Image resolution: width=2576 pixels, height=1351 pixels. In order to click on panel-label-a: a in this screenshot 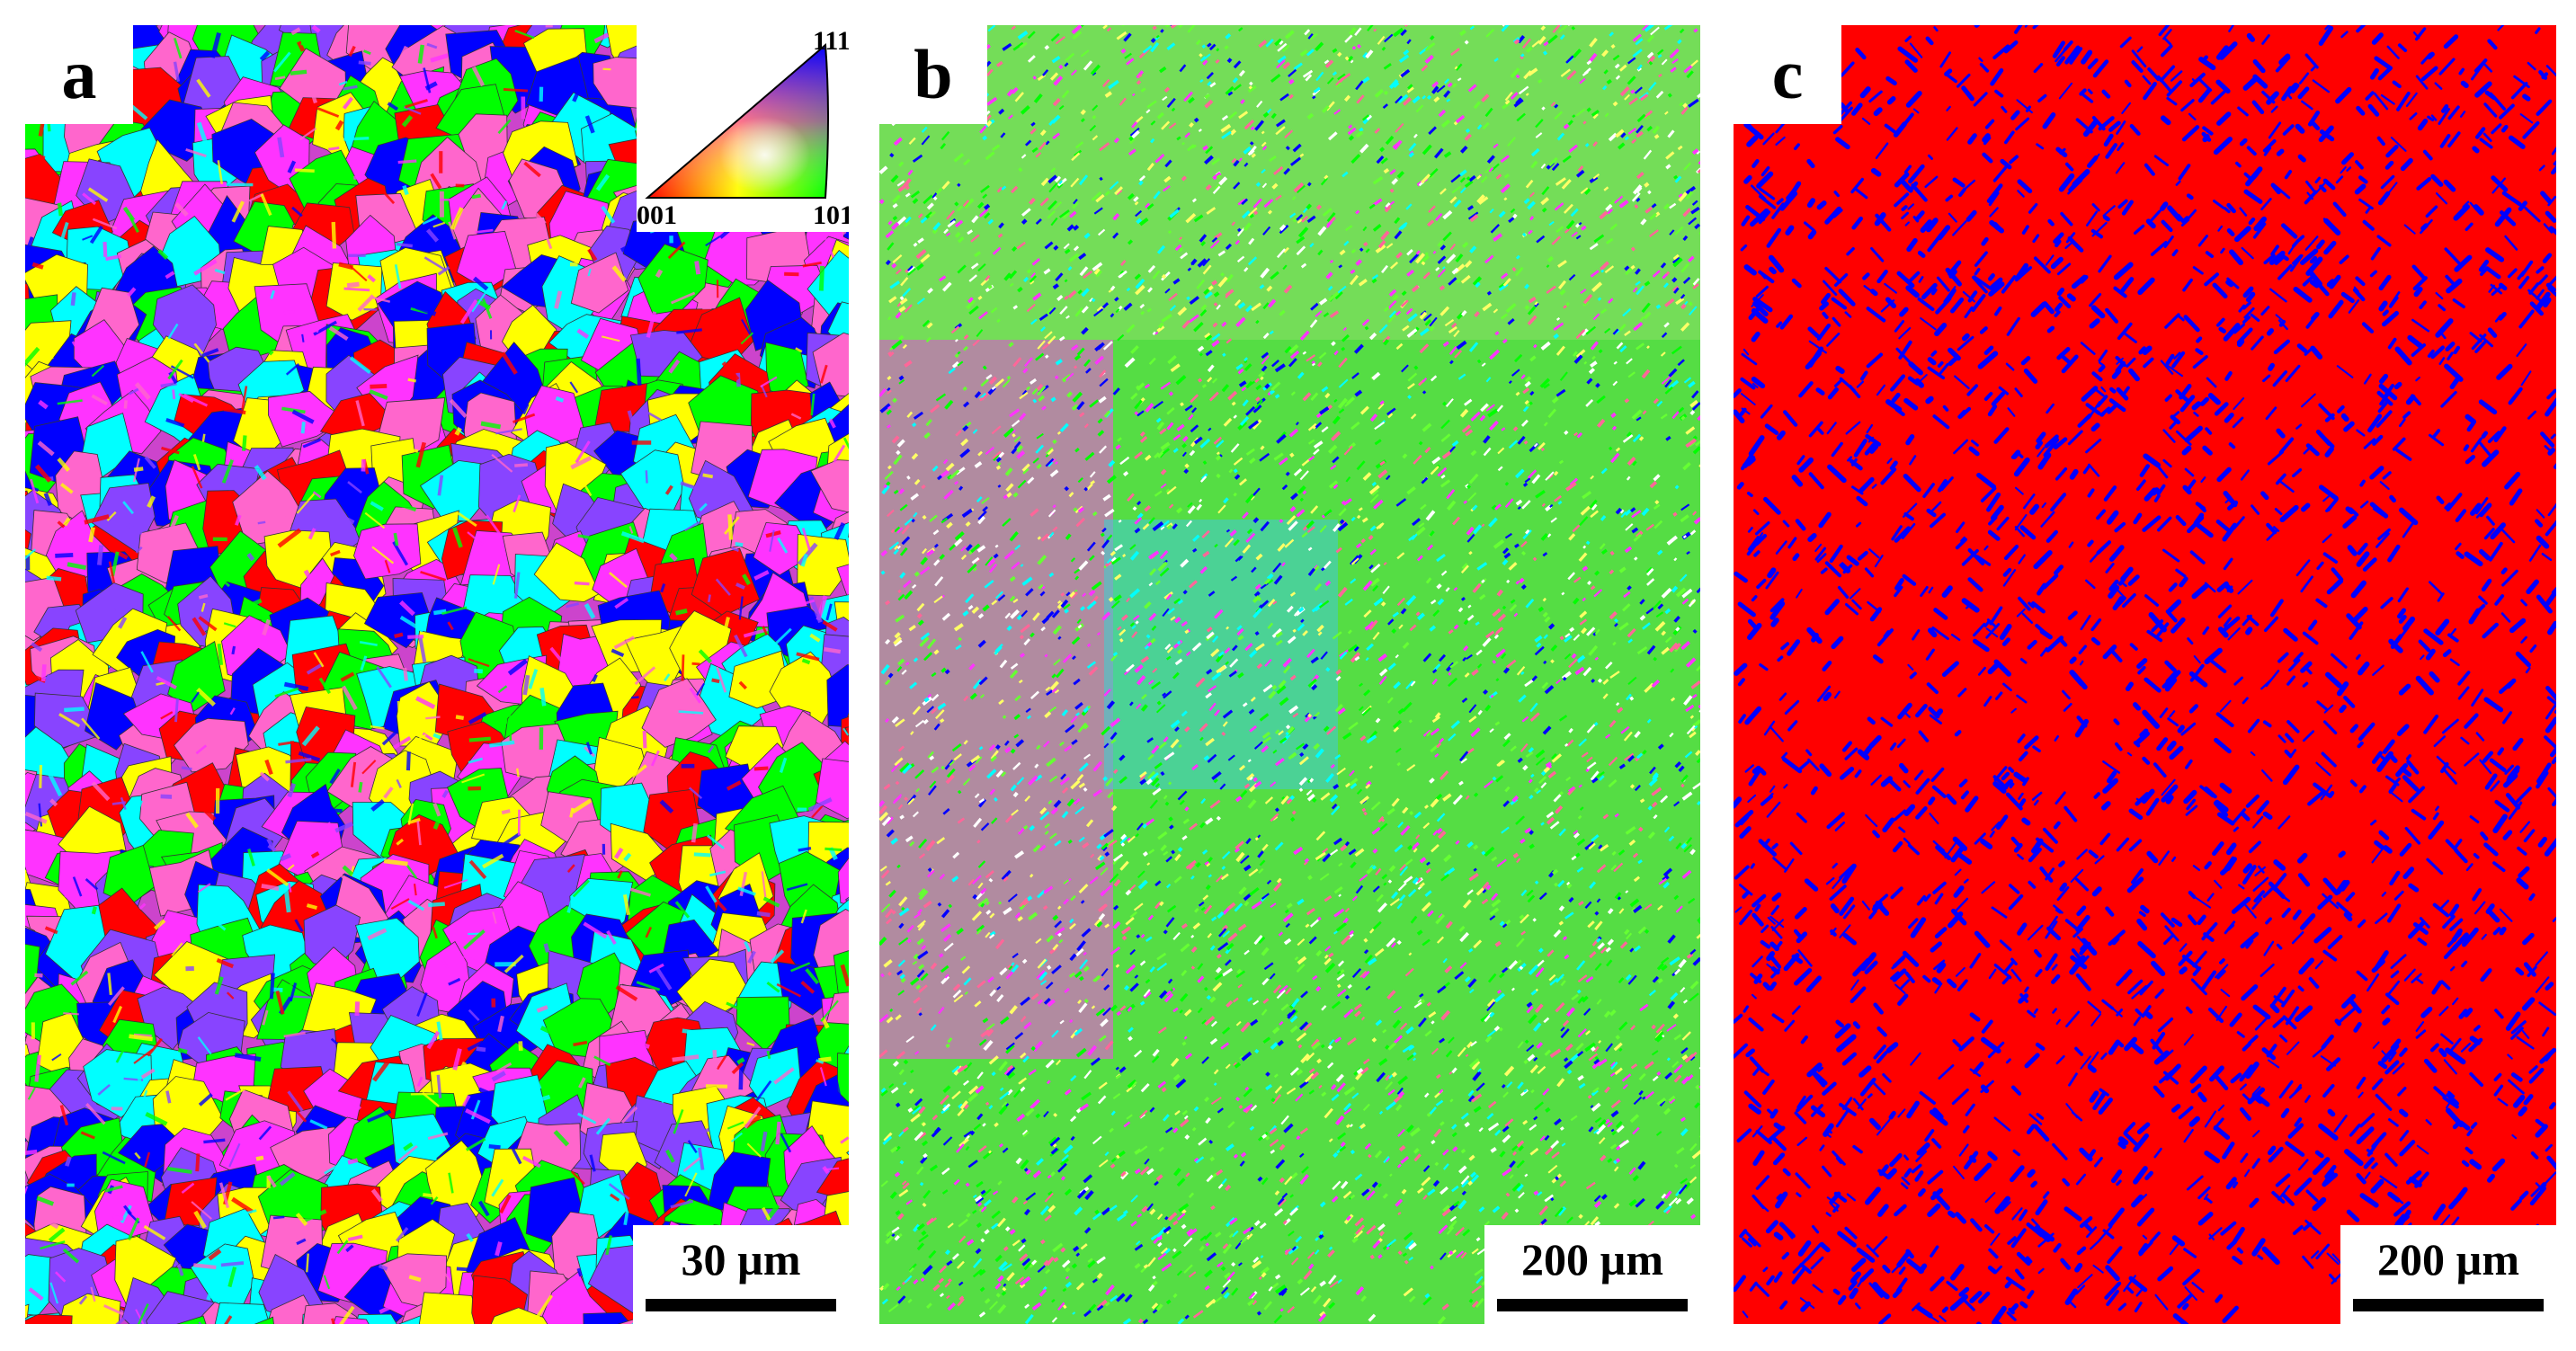, I will do `click(79, 74)`.